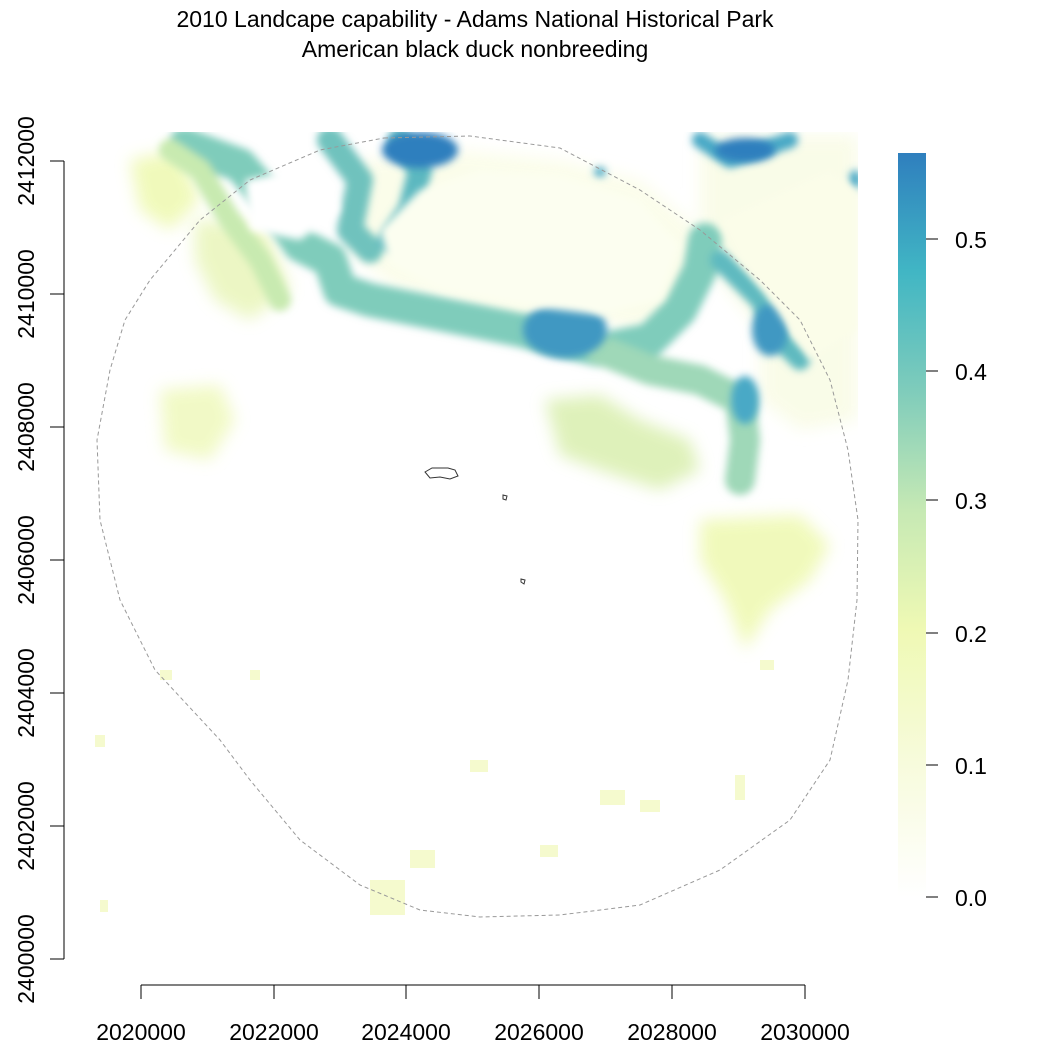  I want to click on x-tick-label: 2024000, so click(406, 1032).